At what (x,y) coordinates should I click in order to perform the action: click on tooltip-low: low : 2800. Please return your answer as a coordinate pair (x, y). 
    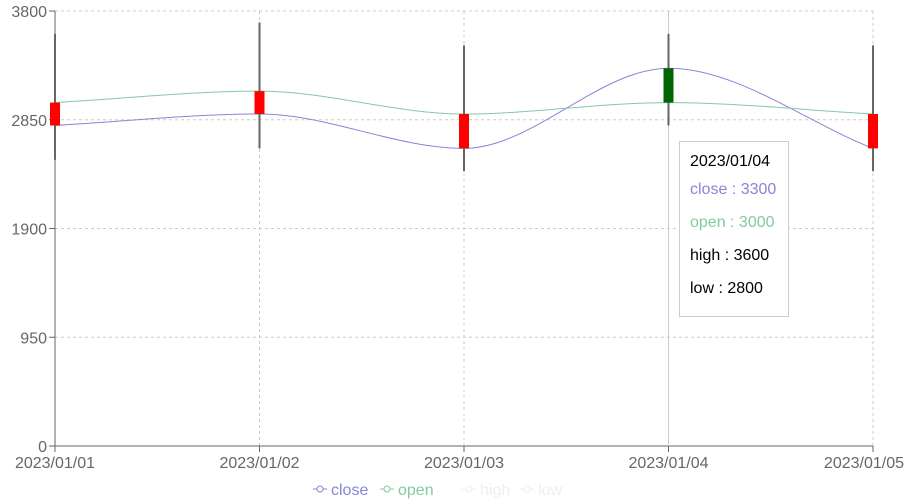
    Looking at the image, I should click on (726, 288).